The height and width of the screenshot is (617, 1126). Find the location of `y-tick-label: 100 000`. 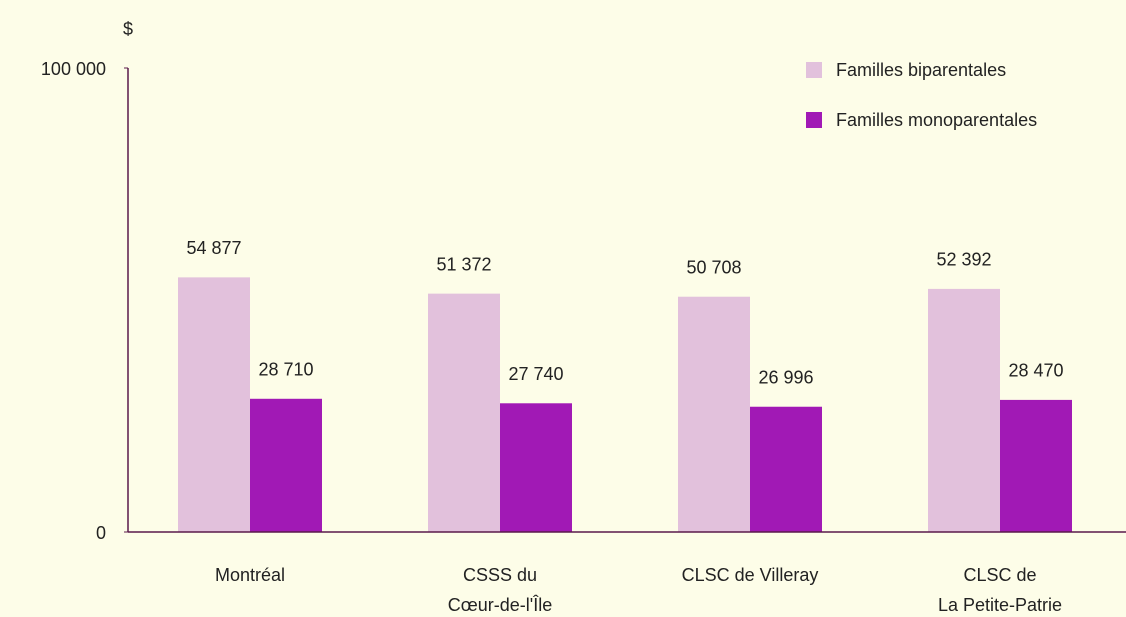

y-tick-label: 100 000 is located at coordinates (73, 69).